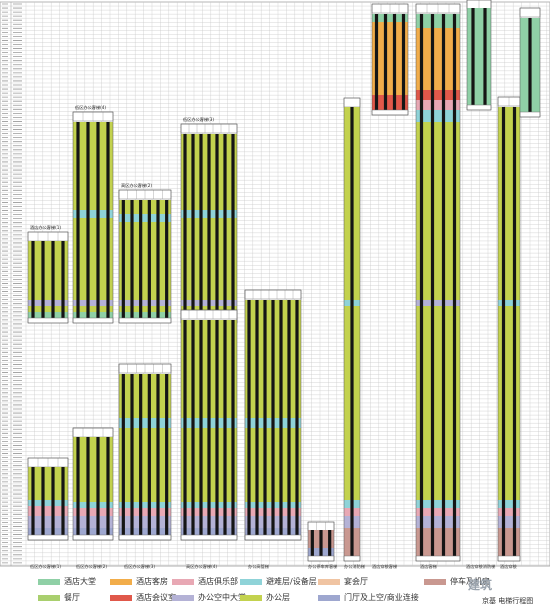 This screenshot has width=550, height=609. I want to click on group-bottom-label: 低区办公客梯(2), so click(91, 566).